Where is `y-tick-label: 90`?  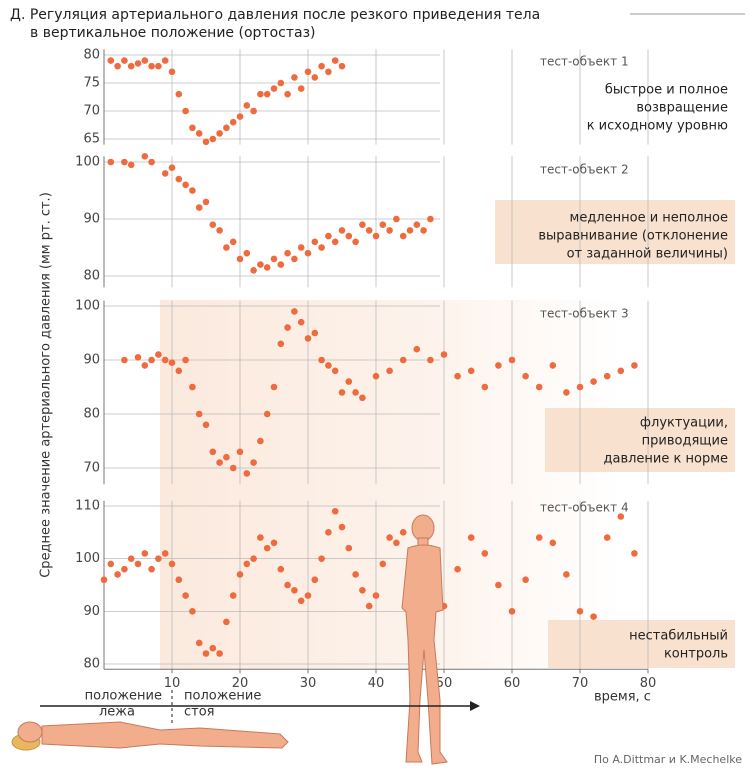 y-tick-label: 90 is located at coordinates (91, 611).